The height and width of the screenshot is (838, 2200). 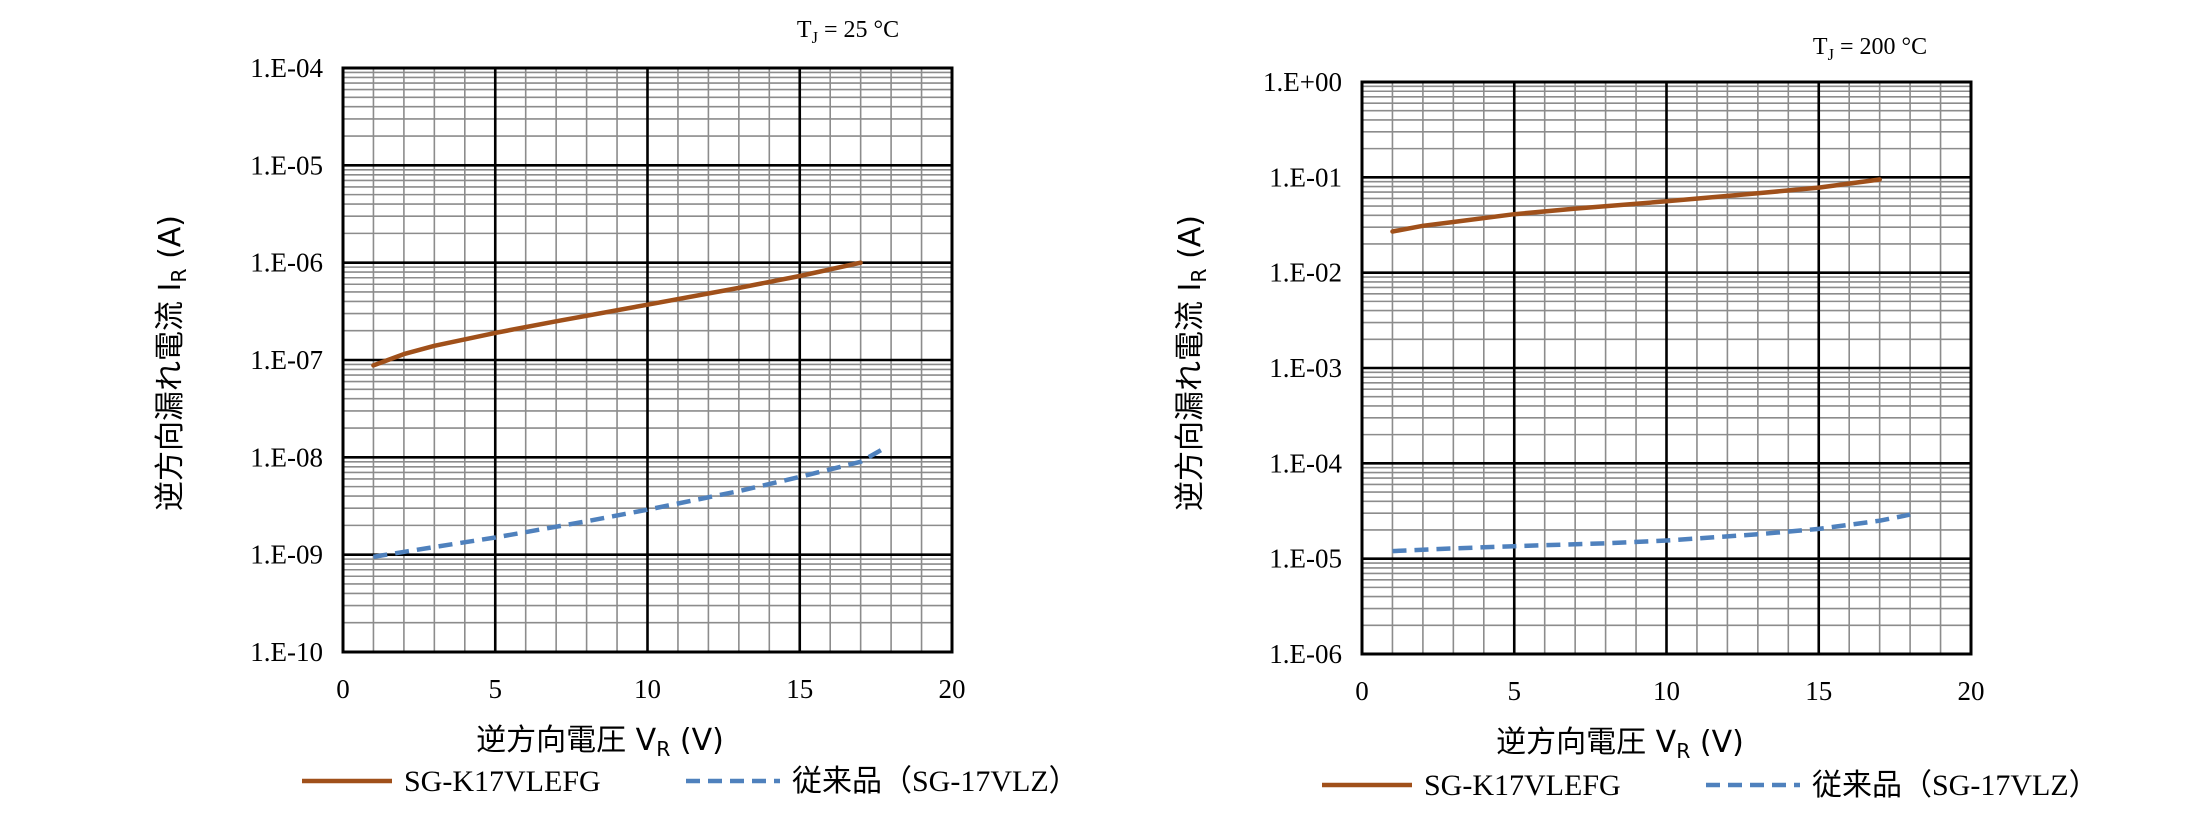 What do you see at coordinates (1305, 368) in the screenshot?
I see `y-tick-label: 1.E-03` at bounding box center [1305, 368].